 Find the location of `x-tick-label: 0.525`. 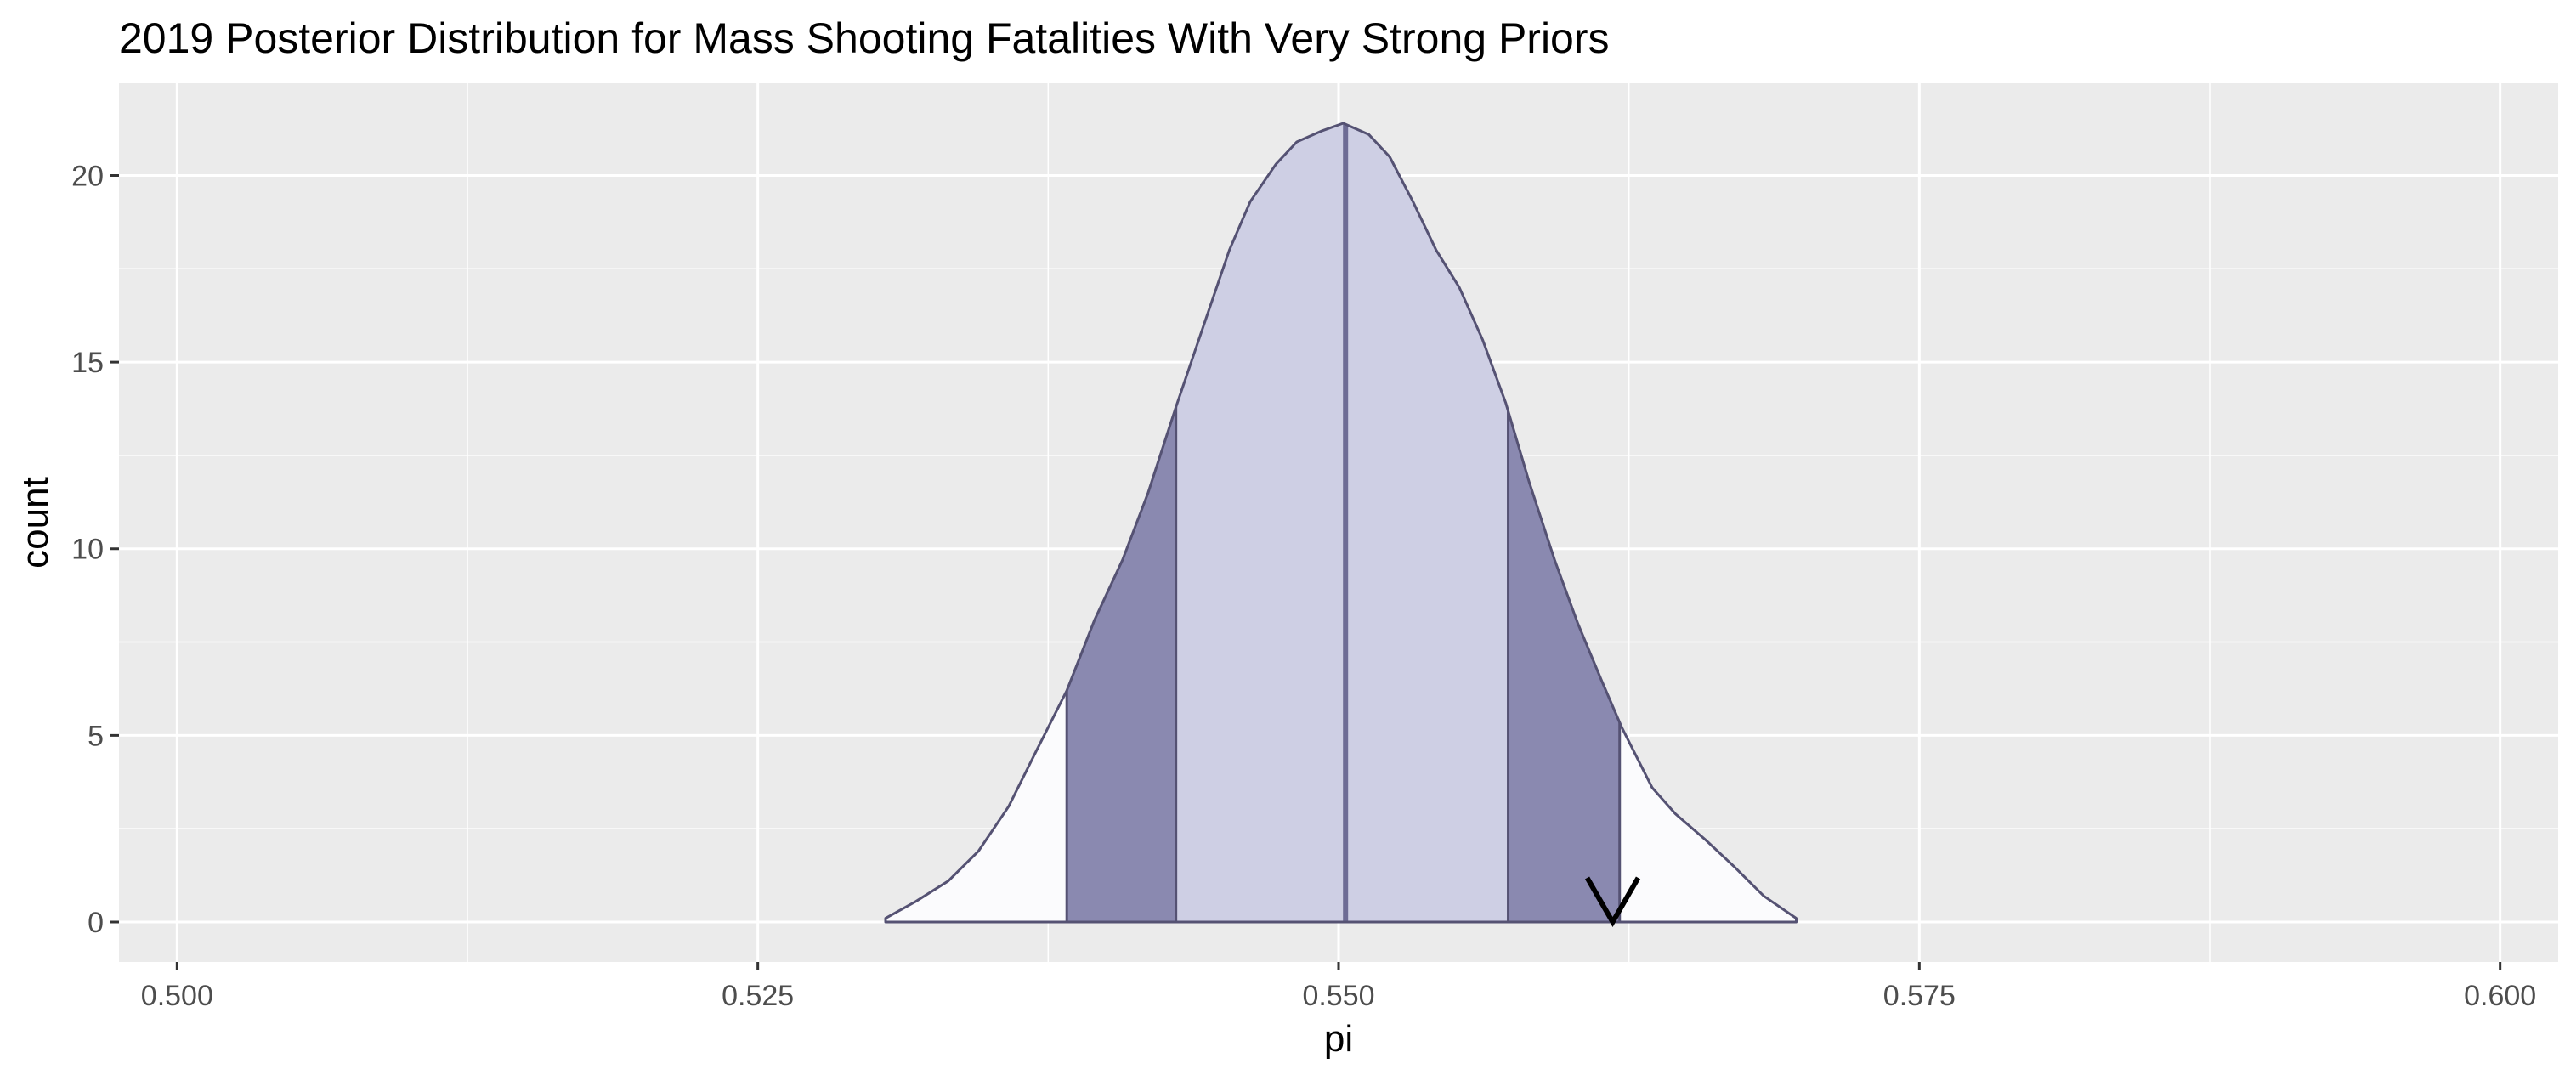

x-tick-label: 0.525 is located at coordinates (758, 996).